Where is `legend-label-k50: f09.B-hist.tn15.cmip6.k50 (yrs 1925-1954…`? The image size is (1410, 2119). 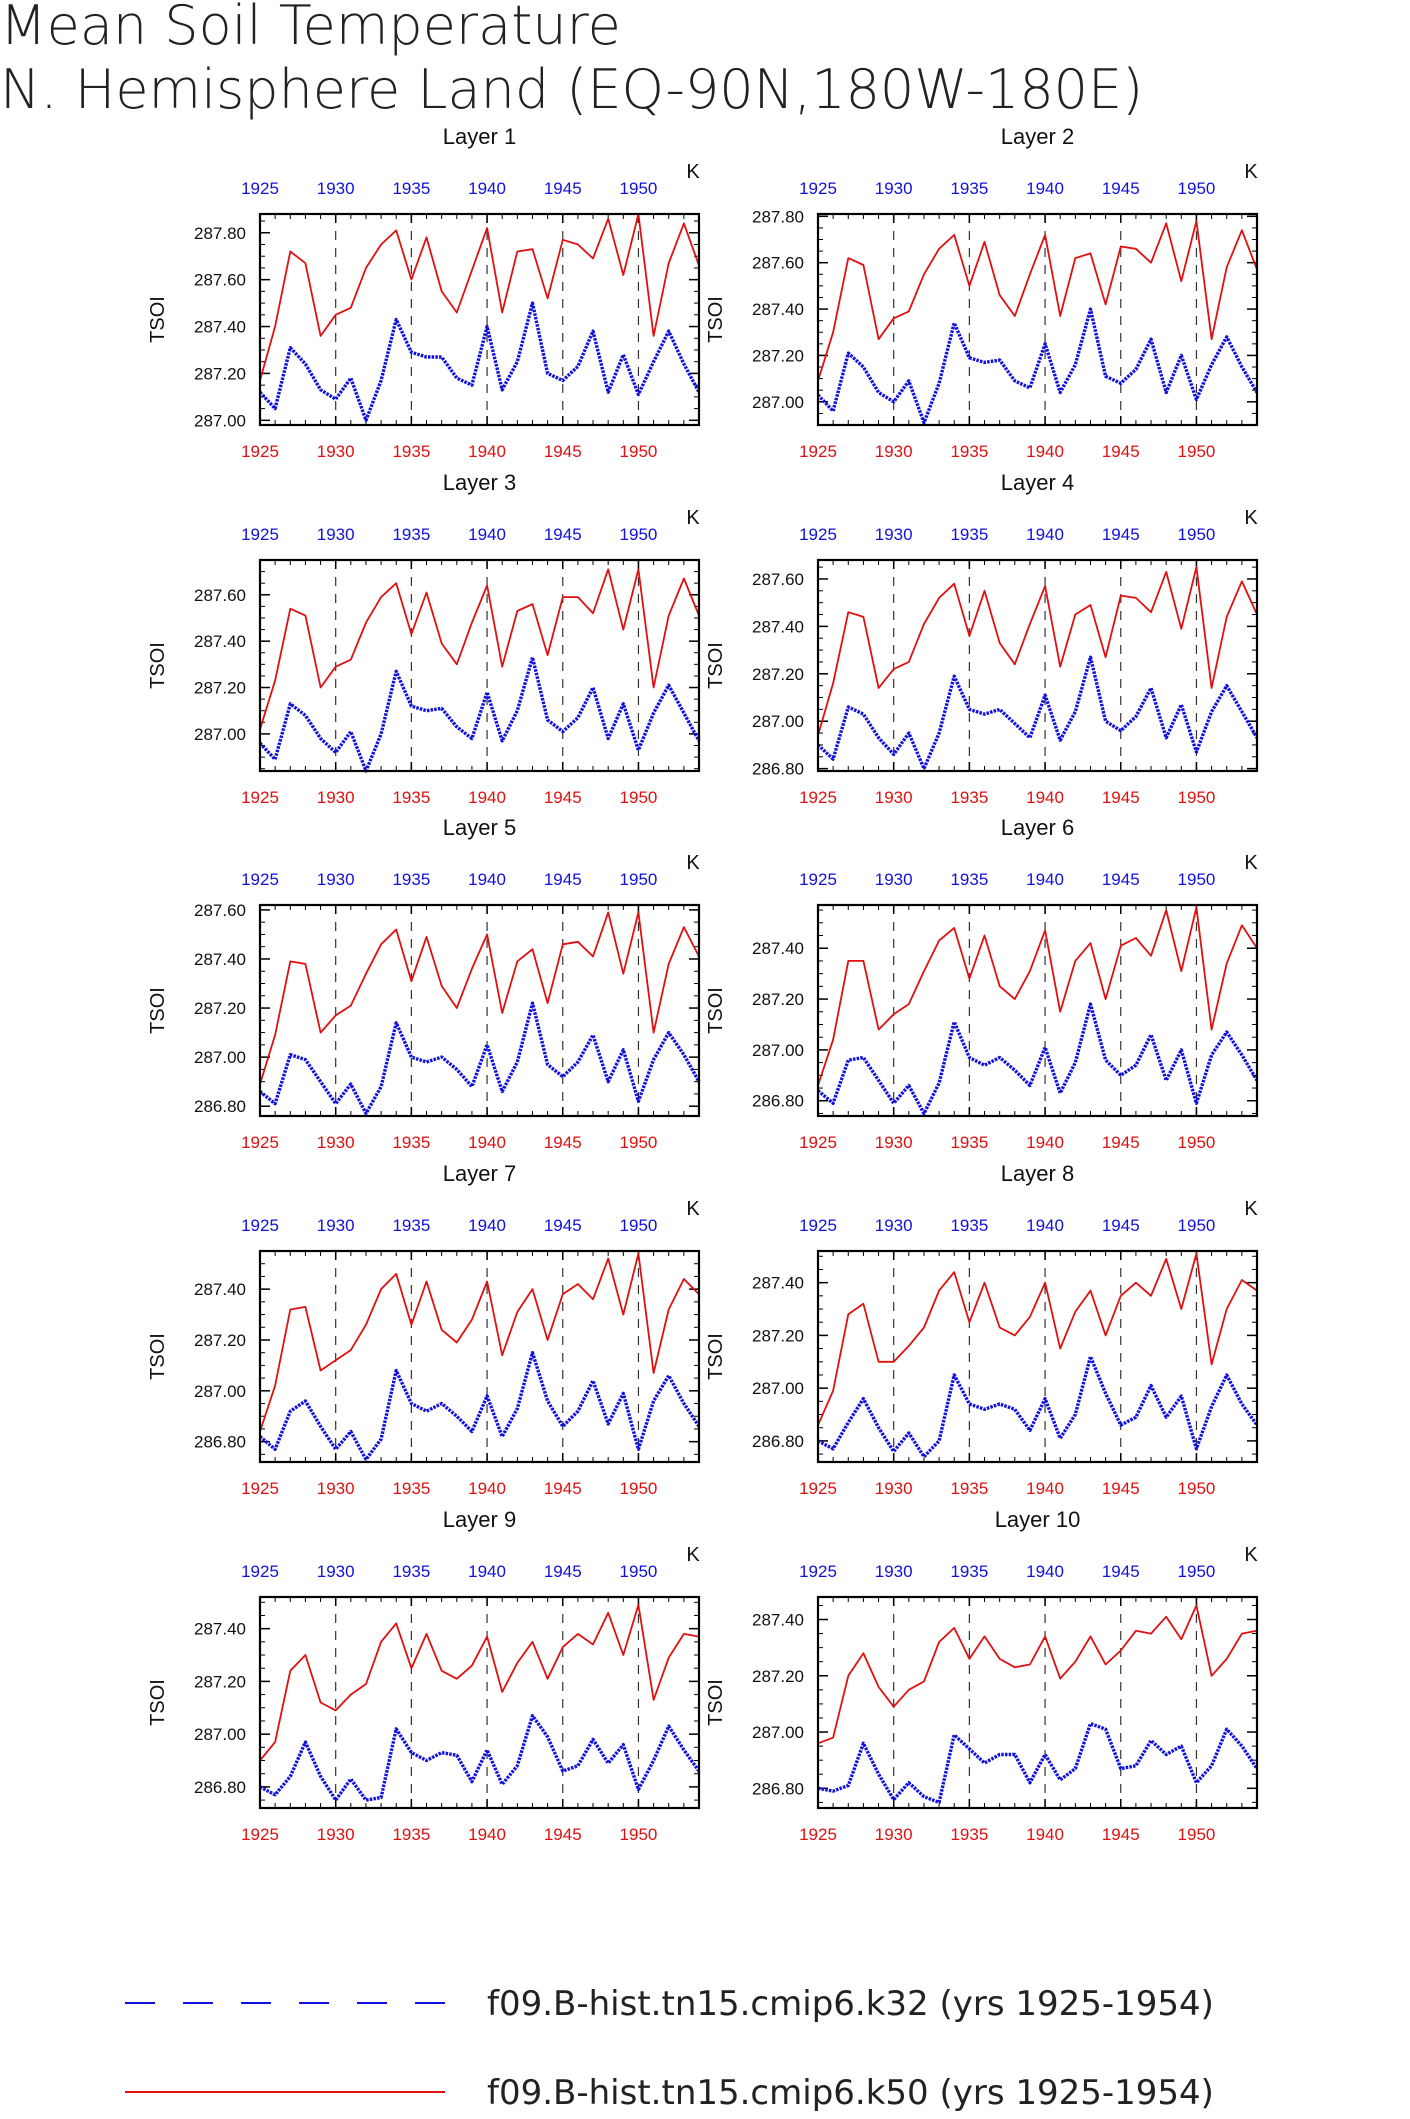
legend-label-k50: f09.B-hist.tn15.cmip6.k50 (yrs 1925-1954… is located at coordinates (850, 2093).